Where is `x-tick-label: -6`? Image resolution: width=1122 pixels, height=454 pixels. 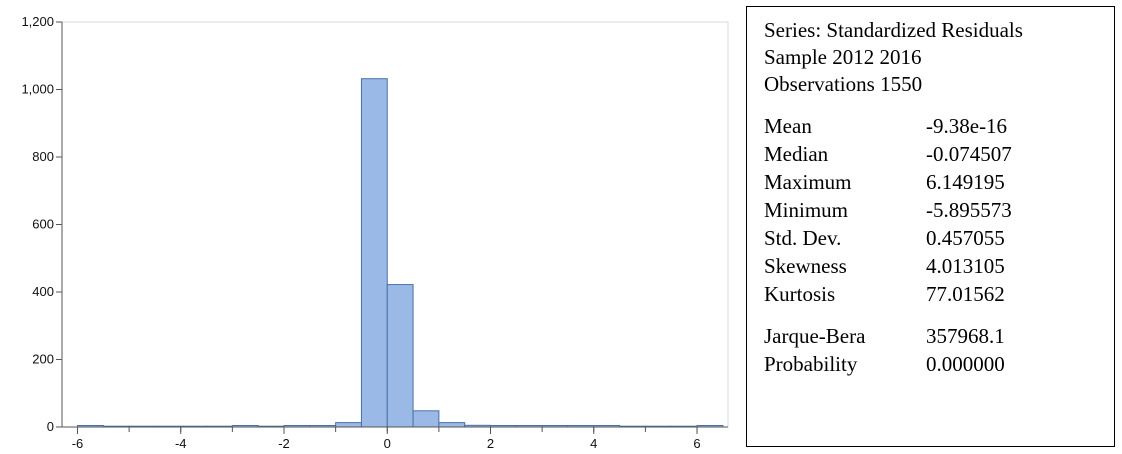
x-tick-label: -6 is located at coordinates (78, 443).